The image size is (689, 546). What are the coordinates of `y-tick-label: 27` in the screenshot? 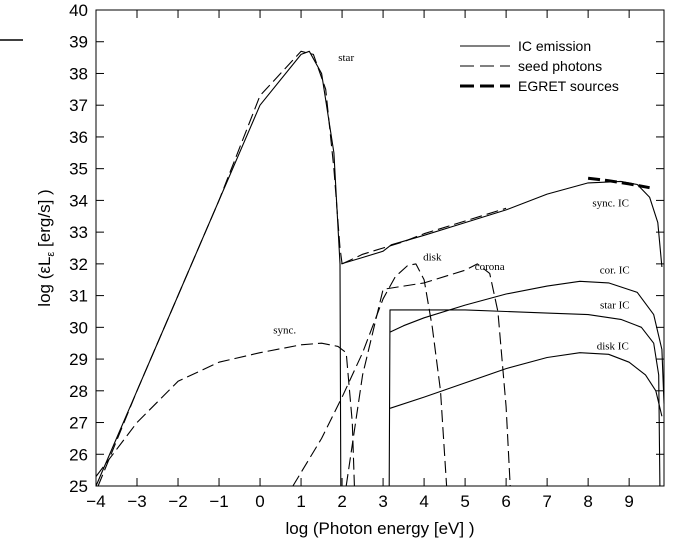 It's located at (78, 423).